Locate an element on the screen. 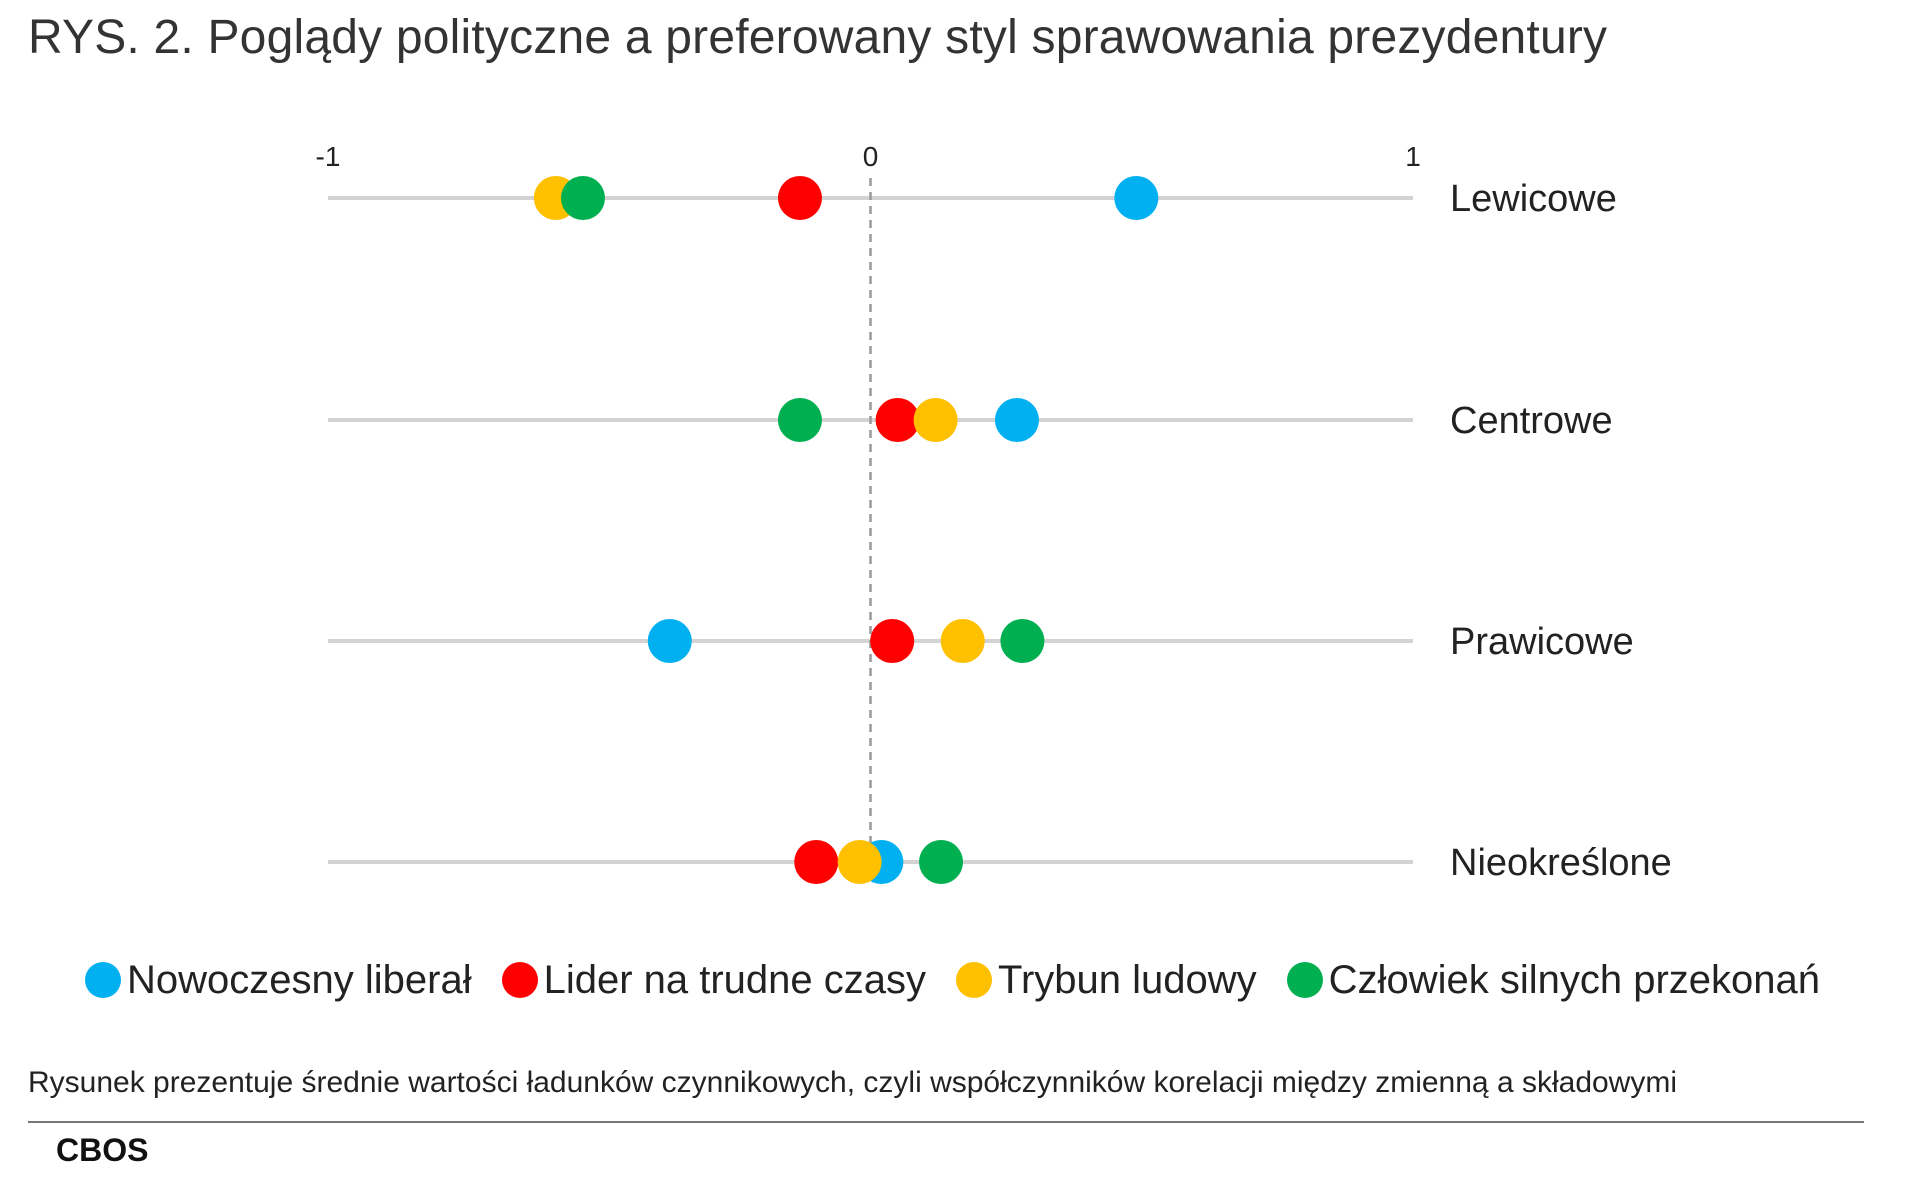 This screenshot has width=1905, height=1186. legend-label: Lider na trudne czasy is located at coordinates (735, 979).